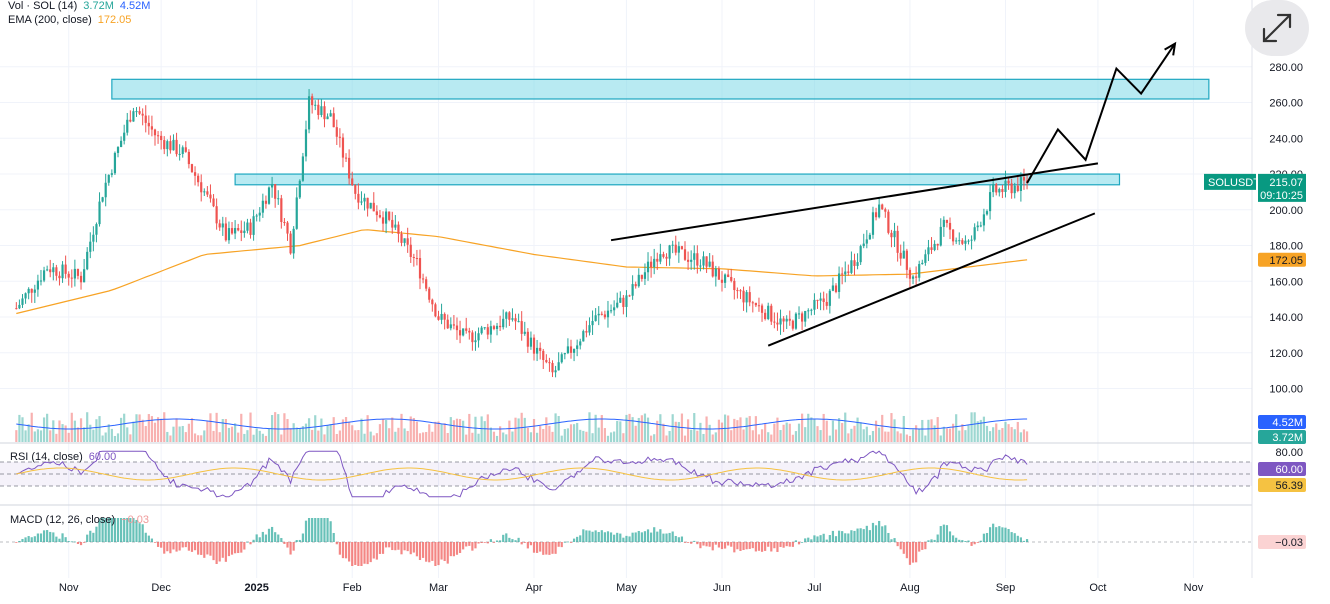 This screenshot has width=1330, height=604. What do you see at coordinates (1277, 28) in the screenshot?
I see `fullscreen-button` at bounding box center [1277, 28].